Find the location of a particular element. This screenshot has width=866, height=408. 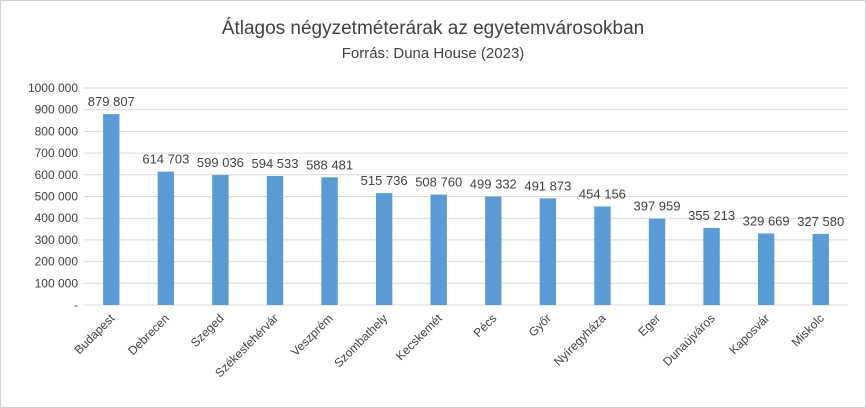

data-label: 614 703 is located at coordinates (165, 159).